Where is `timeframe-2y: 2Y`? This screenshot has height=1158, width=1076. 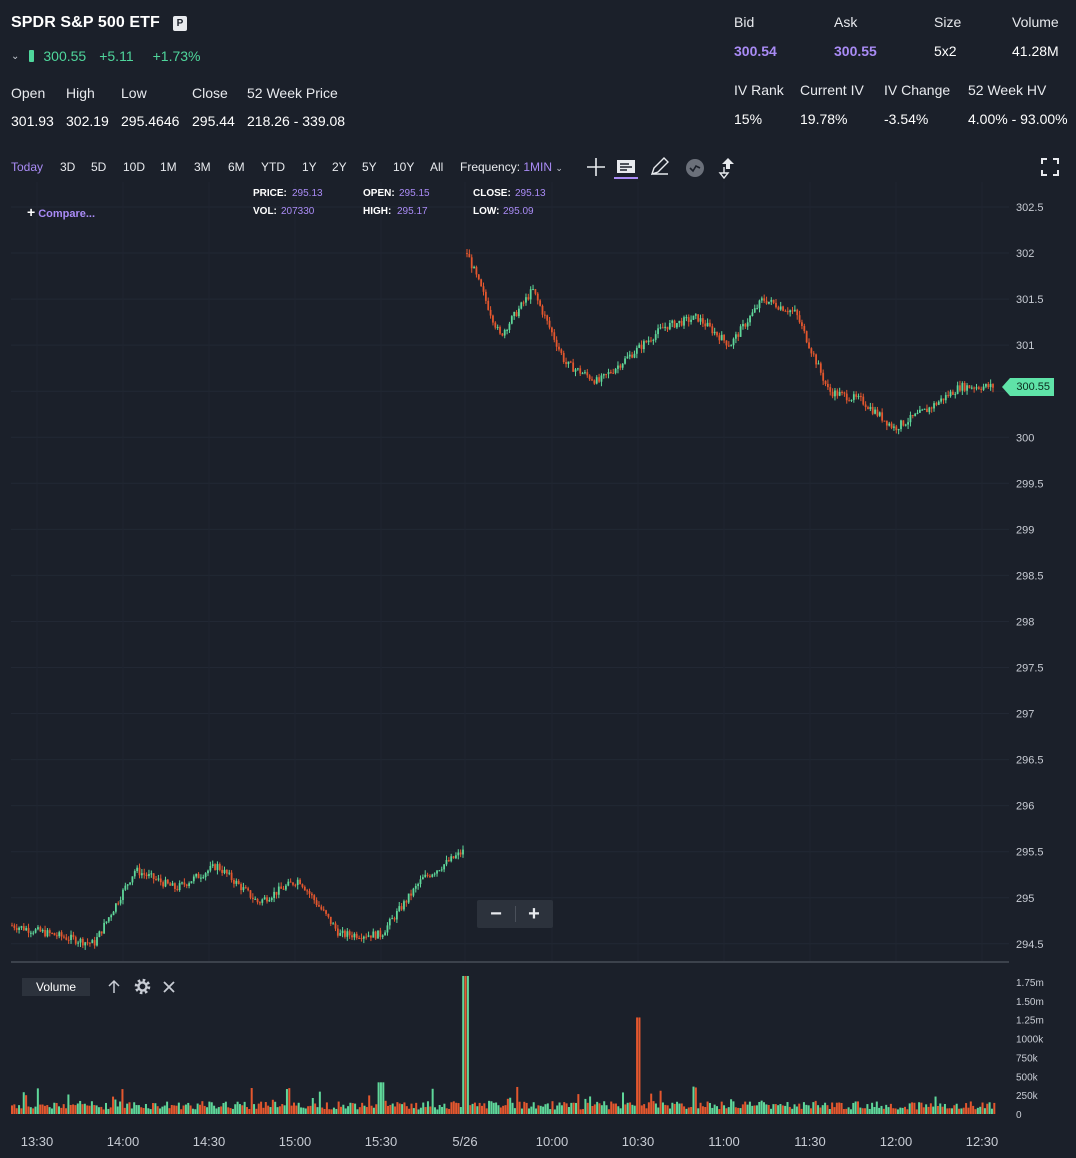 timeframe-2y: 2Y is located at coordinates (339, 167).